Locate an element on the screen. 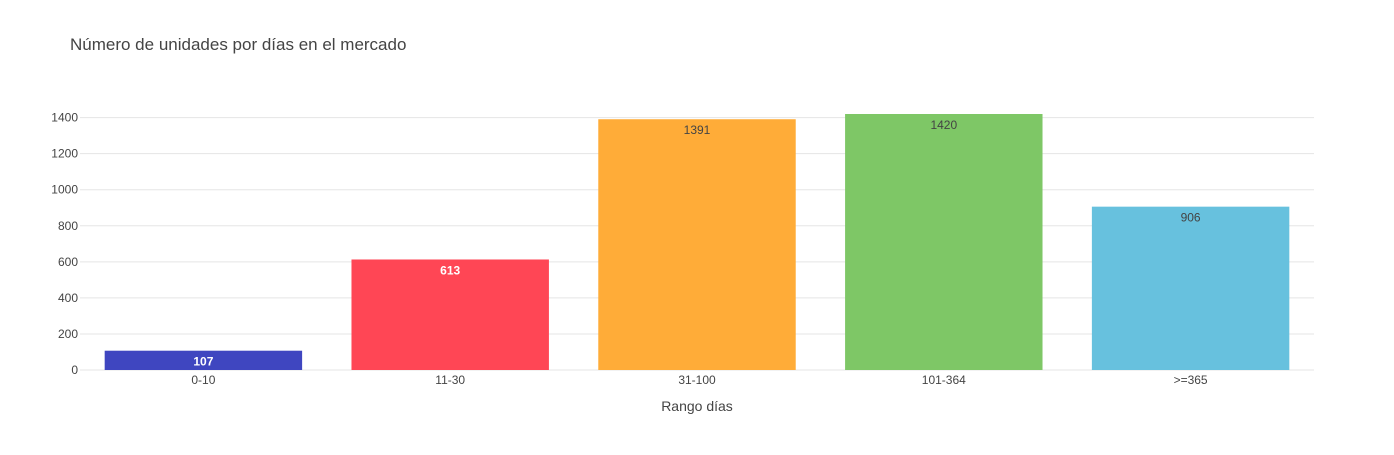 Image resolution: width=1394 pixels, height=455 pixels. y-tick-label: 200 is located at coordinates (68, 334).